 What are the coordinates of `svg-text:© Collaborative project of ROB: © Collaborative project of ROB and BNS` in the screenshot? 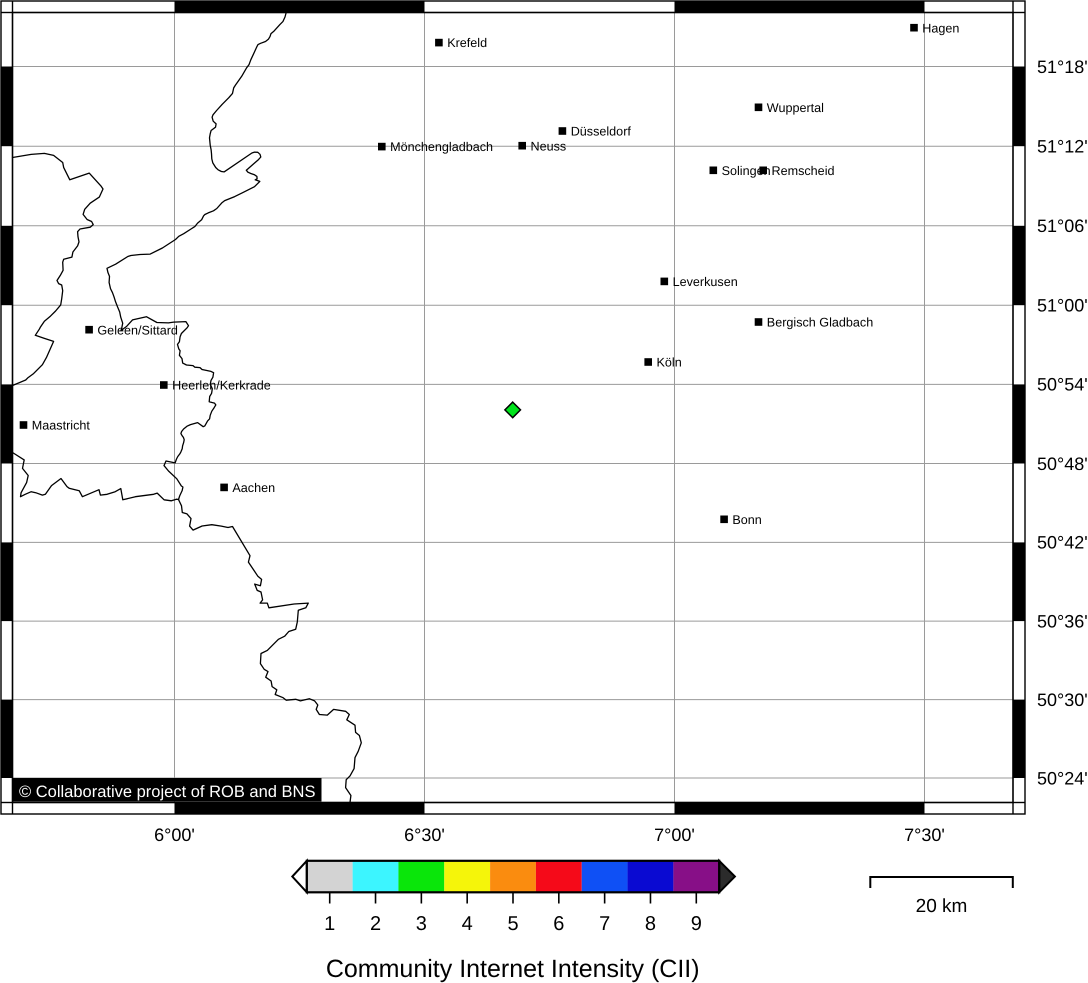 It's located at (167, 792).